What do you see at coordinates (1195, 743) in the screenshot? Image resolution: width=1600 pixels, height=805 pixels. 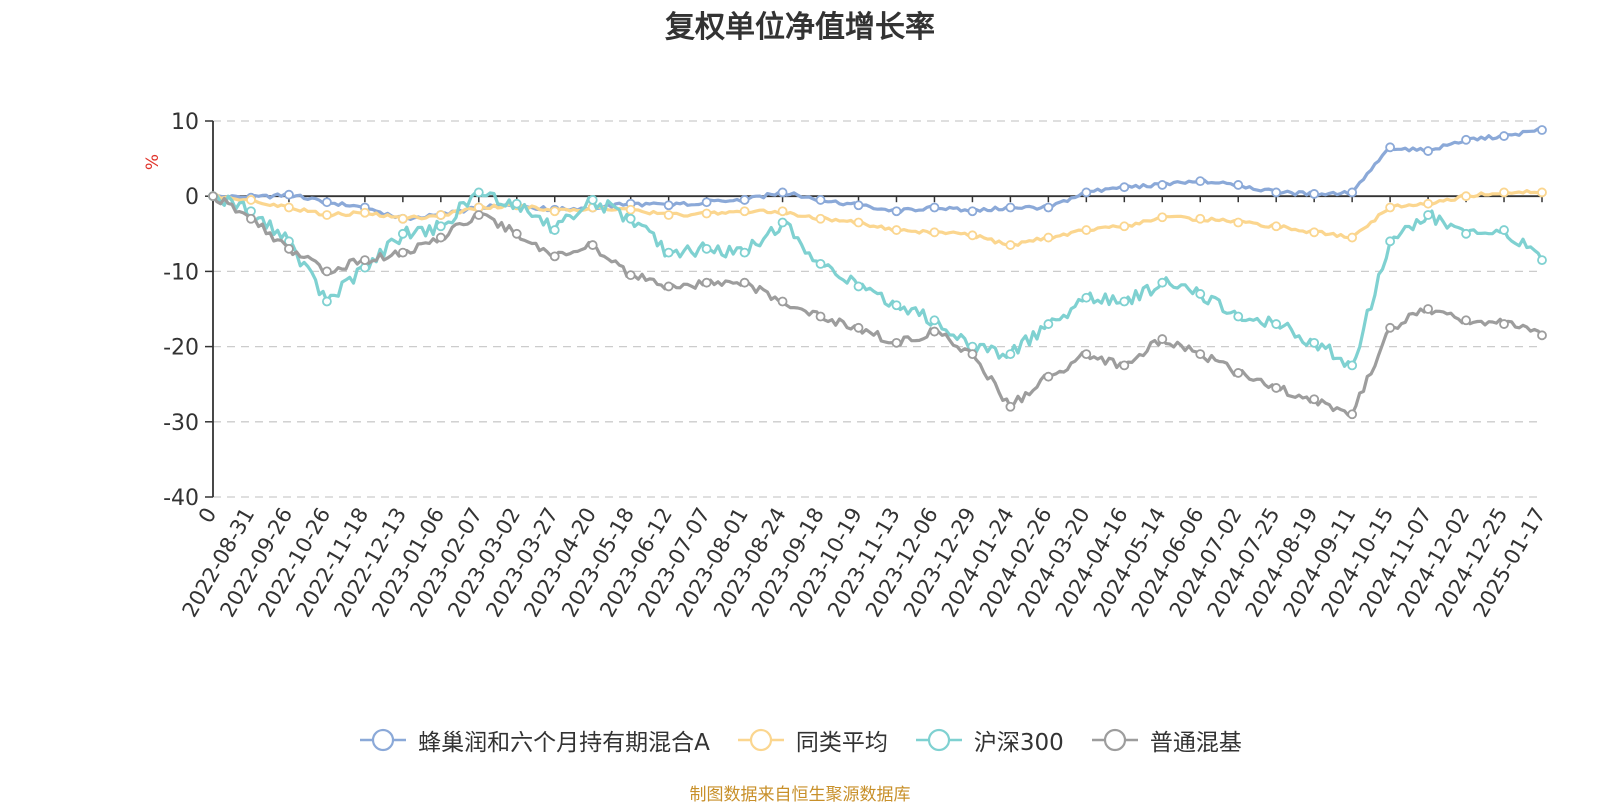 I see `legend-label: 普通混基` at bounding box center [1195, 743].